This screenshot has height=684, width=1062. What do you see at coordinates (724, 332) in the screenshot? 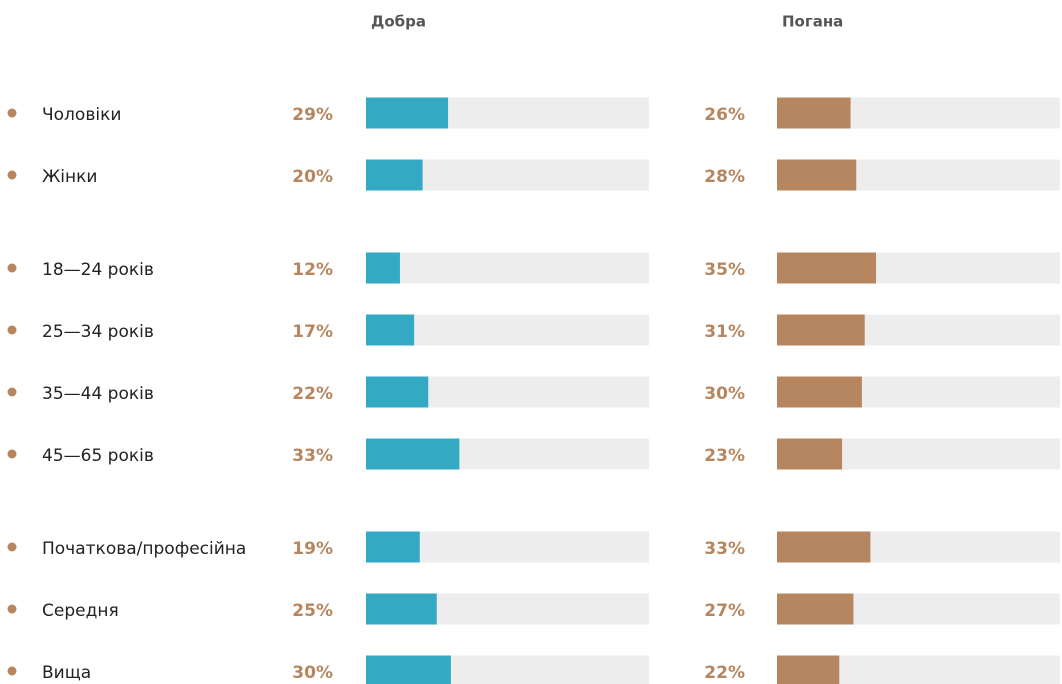
I see `value-label: 31%` at bounding box center [724, 332].